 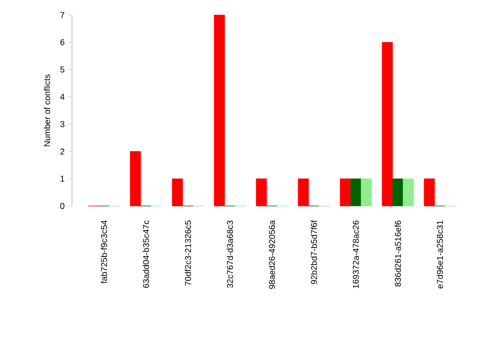 What do you see at coordinates (62, 205) in the screenshot?
I see `y-tick-label: 0` at bounding box center [62, 205].